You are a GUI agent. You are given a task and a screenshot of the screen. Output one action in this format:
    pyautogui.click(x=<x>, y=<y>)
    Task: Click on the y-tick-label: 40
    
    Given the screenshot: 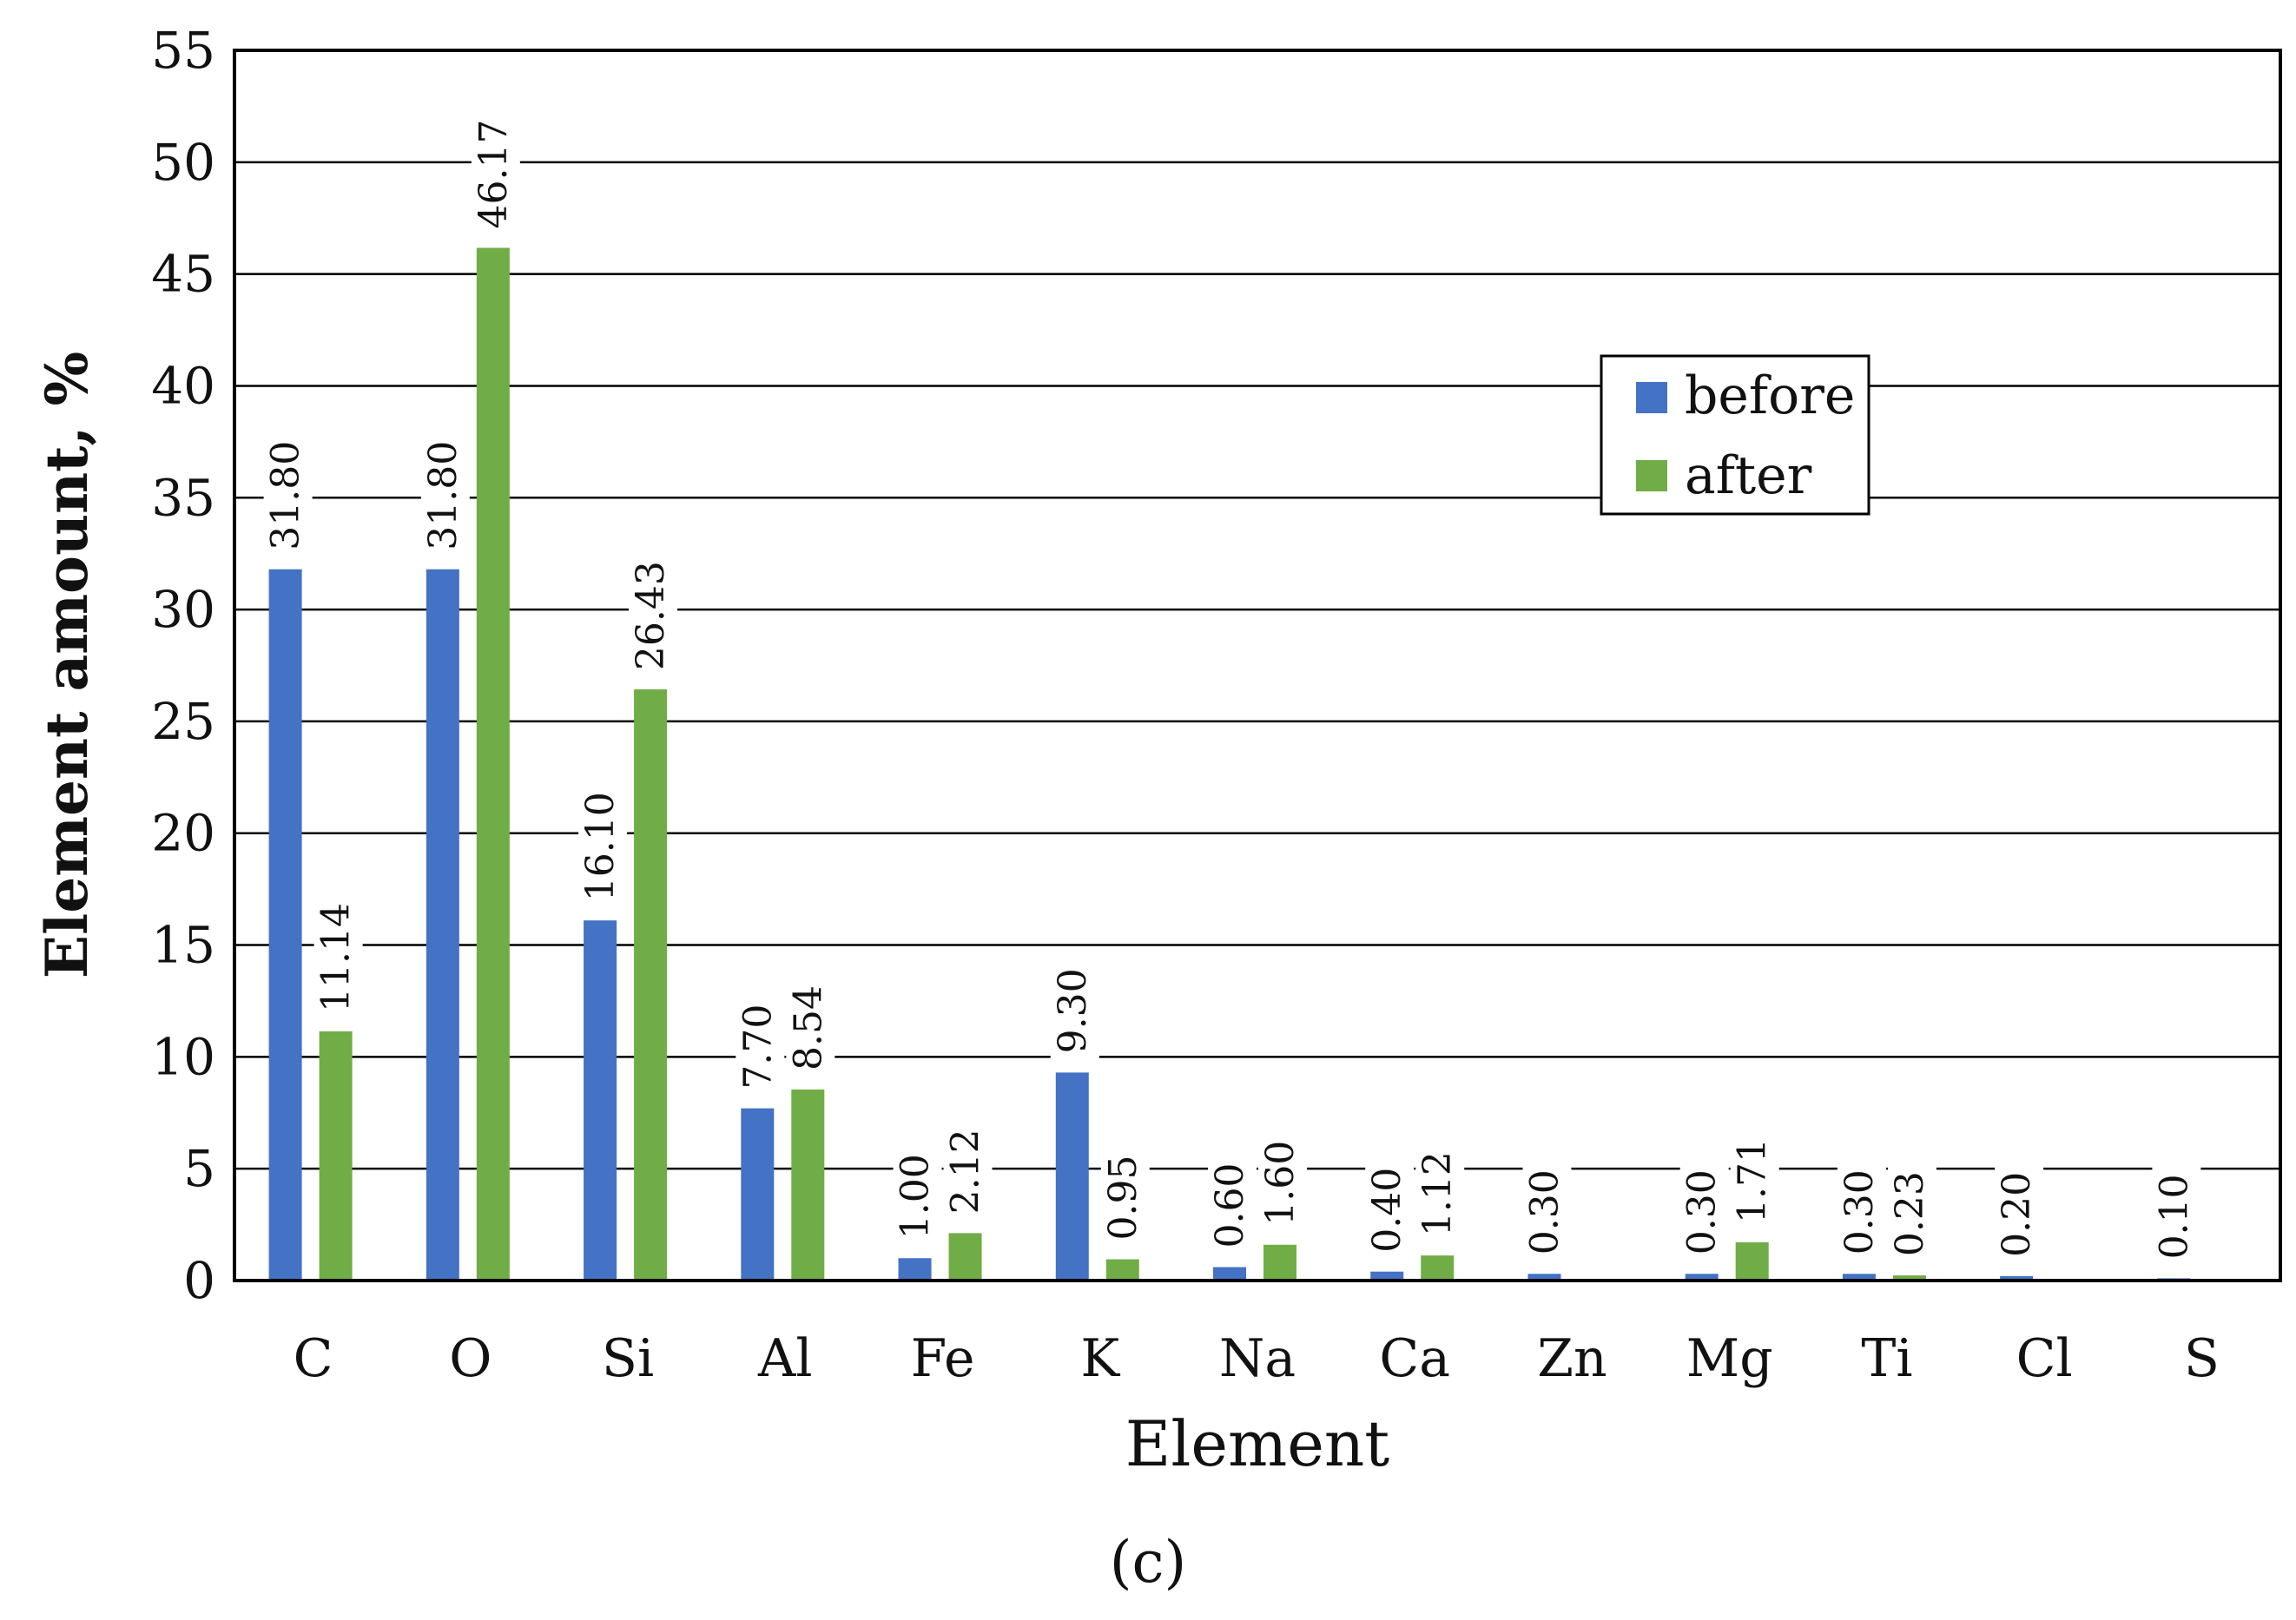 What is the action you would take?
    pyautogui.click(x=183, y=385)
    